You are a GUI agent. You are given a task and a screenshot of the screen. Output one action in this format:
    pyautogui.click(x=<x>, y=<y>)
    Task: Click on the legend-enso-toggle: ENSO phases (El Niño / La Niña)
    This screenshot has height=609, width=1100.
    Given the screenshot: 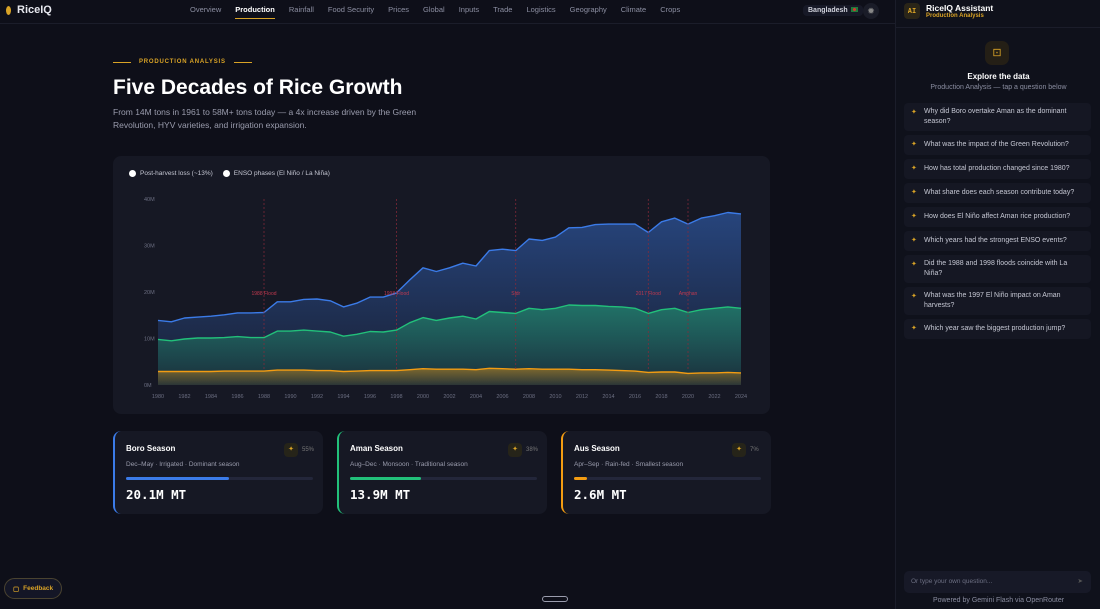 What is the action you would take?
    pyautogui.click(x=276, y=173)
    